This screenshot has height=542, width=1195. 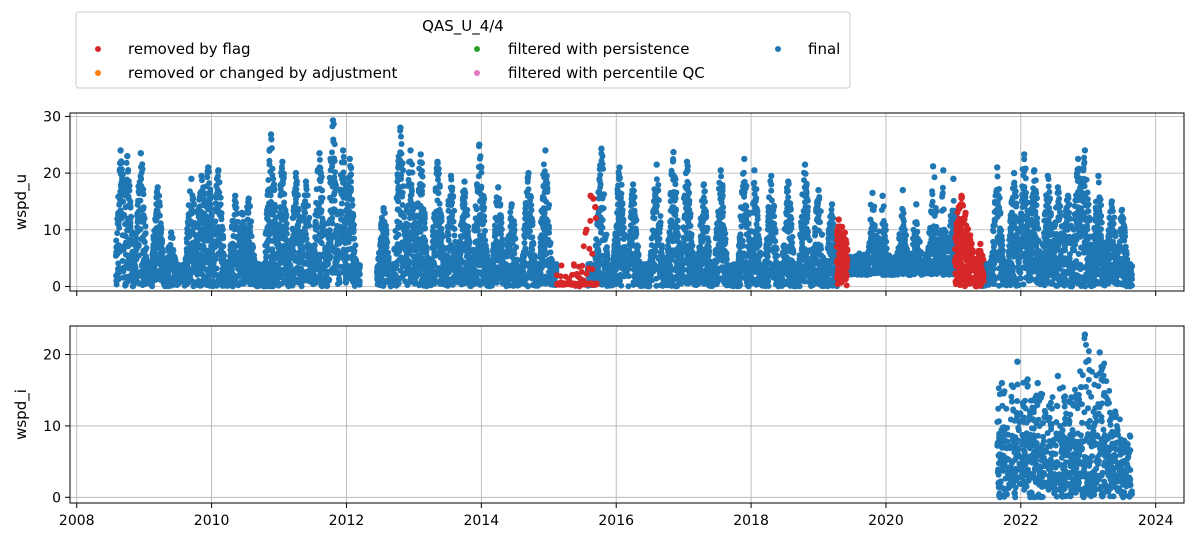 I want to click on legend-label: removed or changed by adjustment, so click(x=262, y=73).